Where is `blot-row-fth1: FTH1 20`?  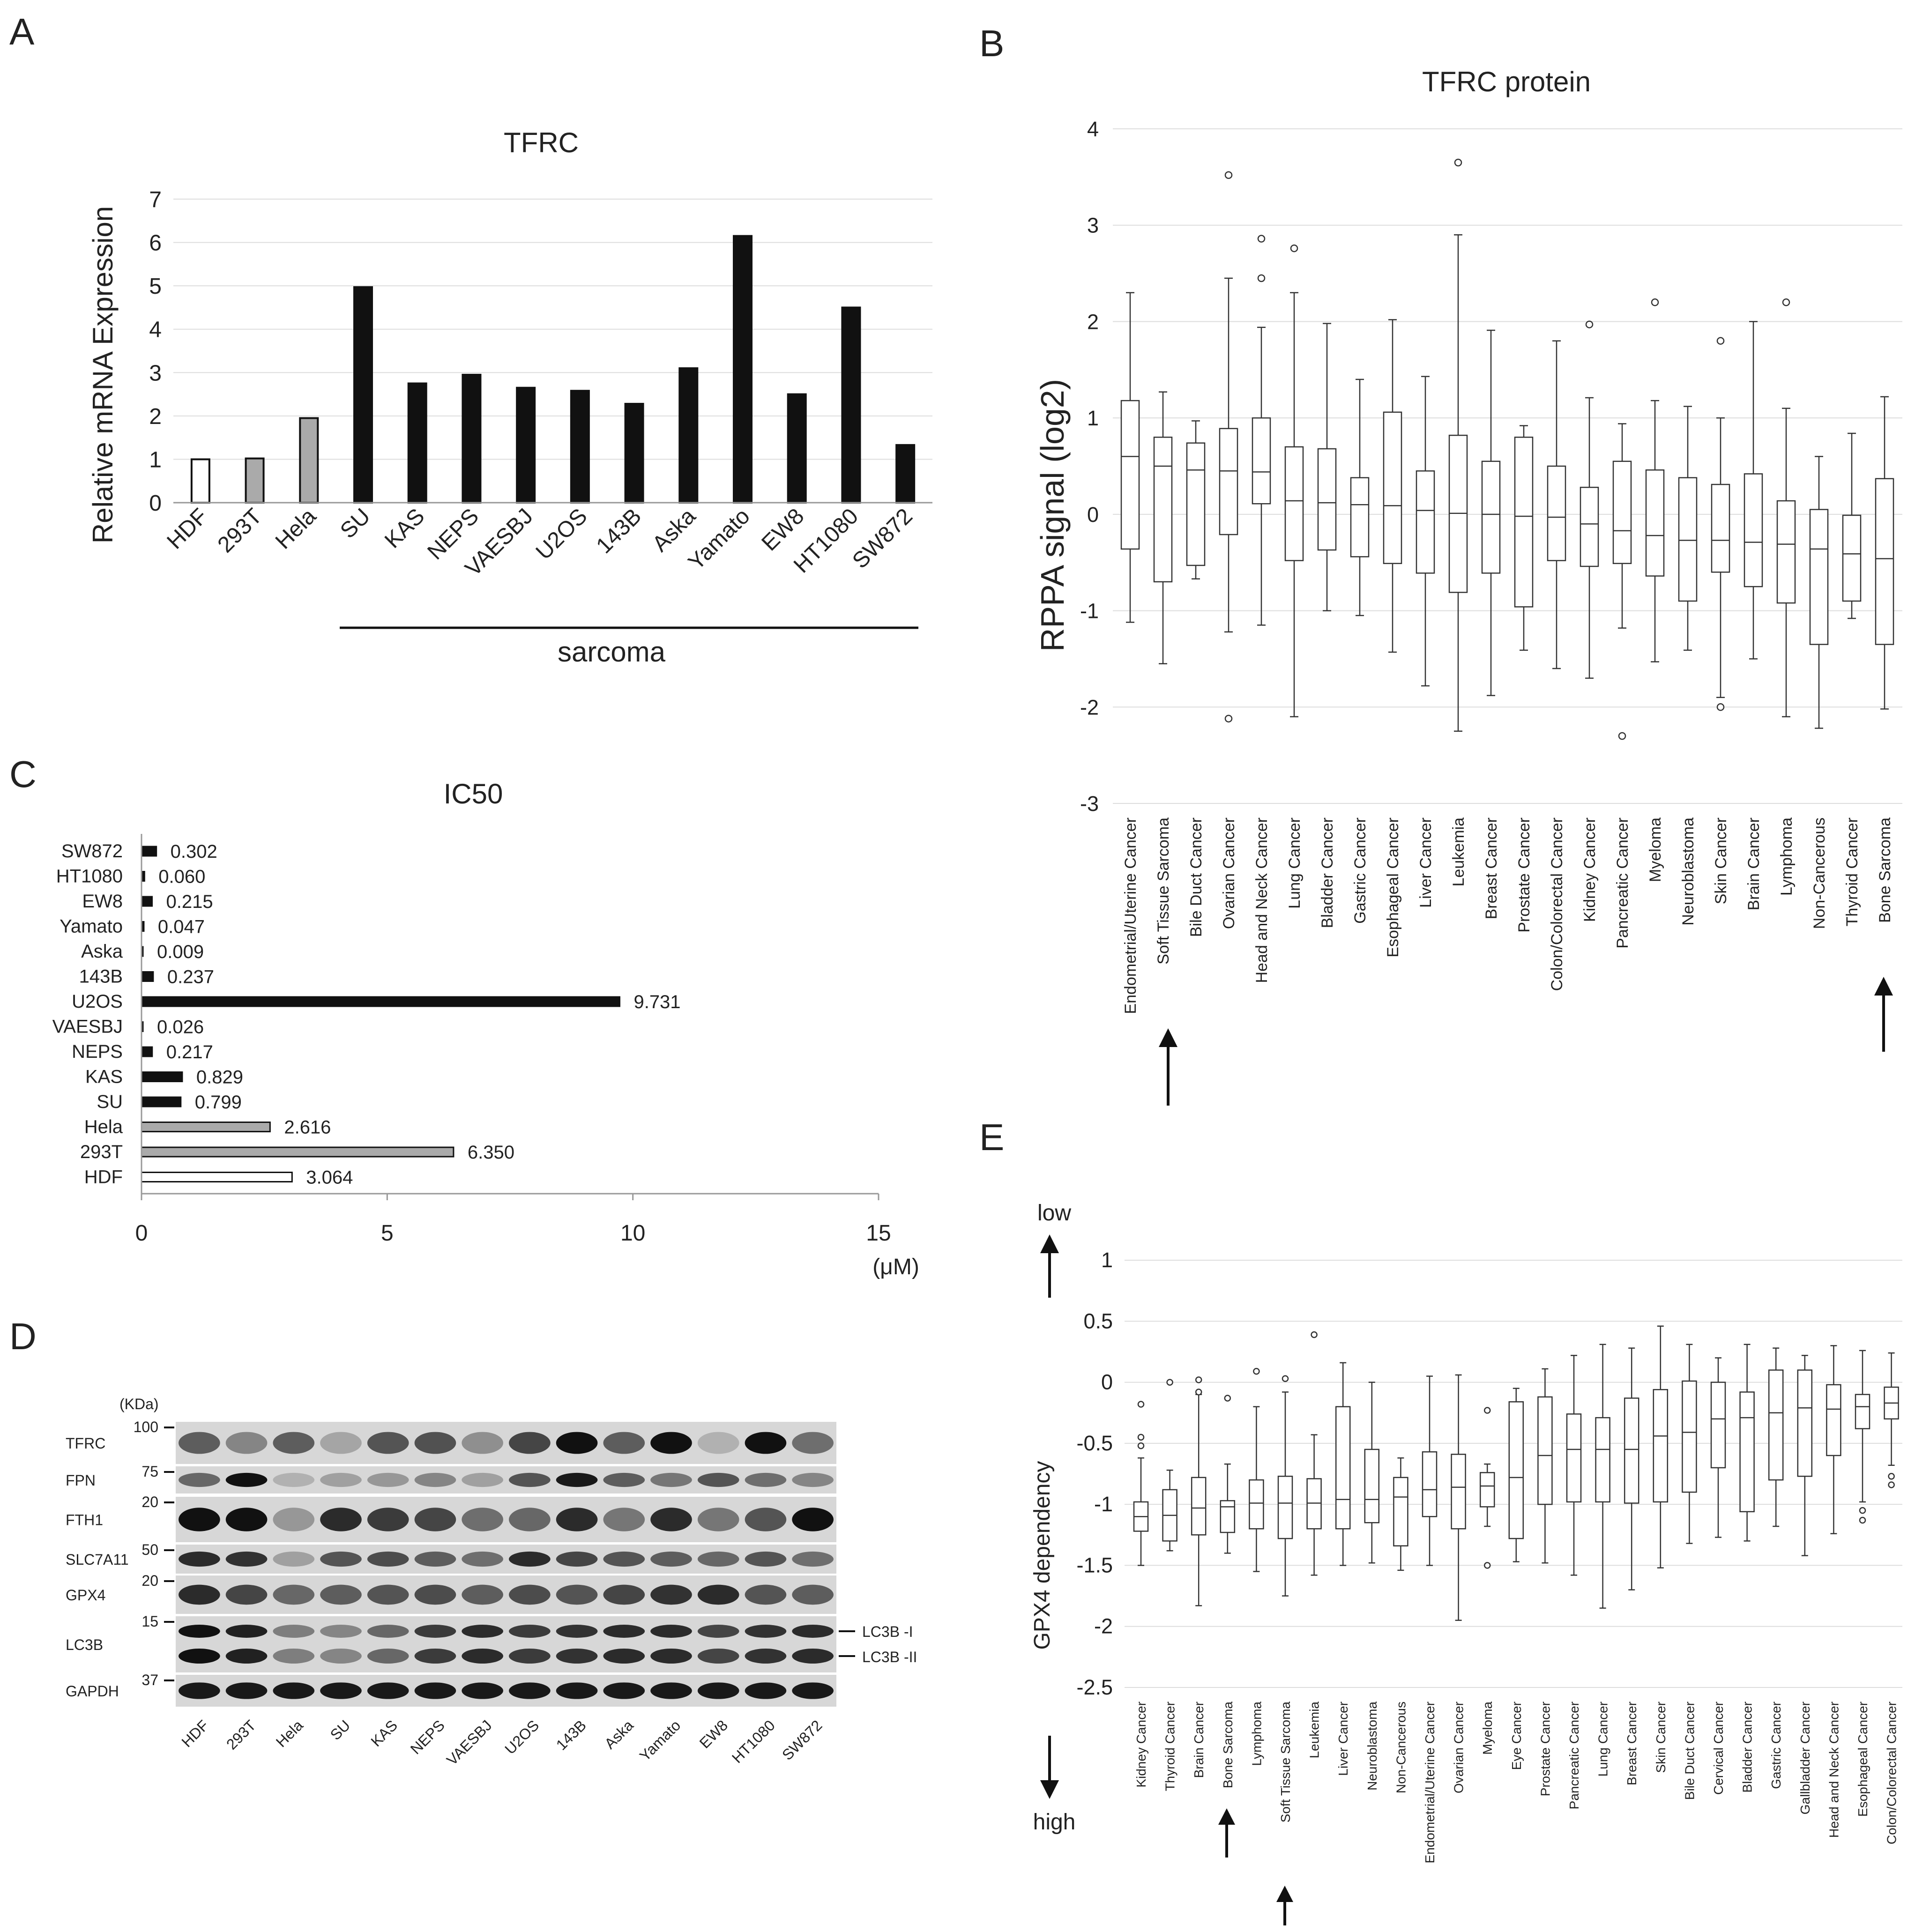 blot-row-fth1: FTH1 20 is located at coordinates (451, 1518).